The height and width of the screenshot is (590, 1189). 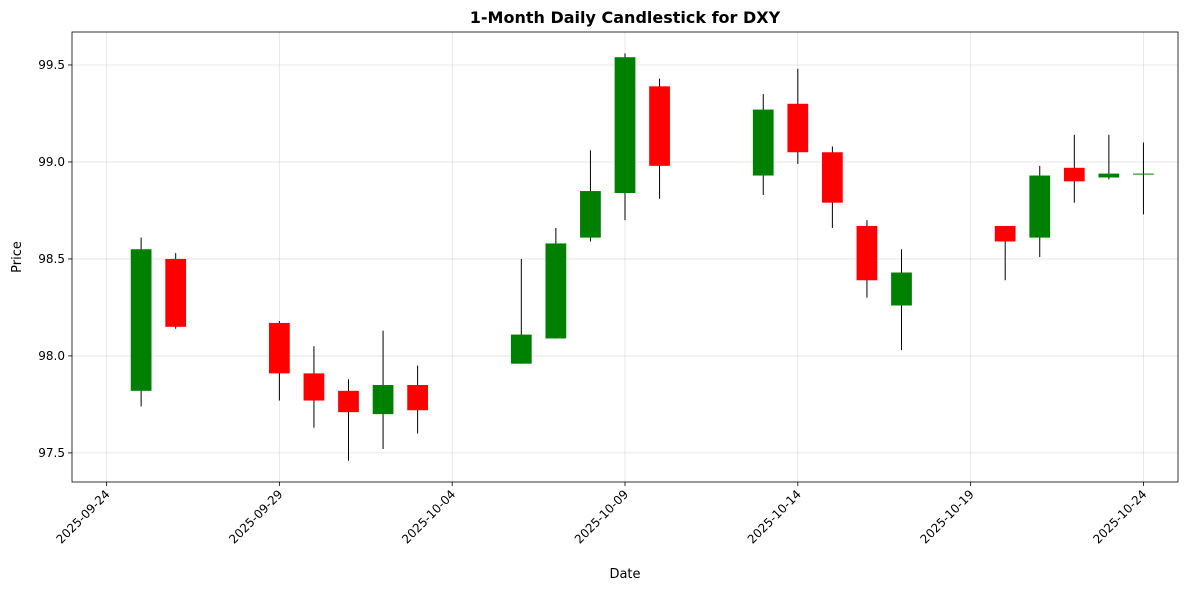 What do you see at coordinates (51, 453) in the screenshot?
I see `y-tick-label: 97.5` at bounding box center [51, 453].